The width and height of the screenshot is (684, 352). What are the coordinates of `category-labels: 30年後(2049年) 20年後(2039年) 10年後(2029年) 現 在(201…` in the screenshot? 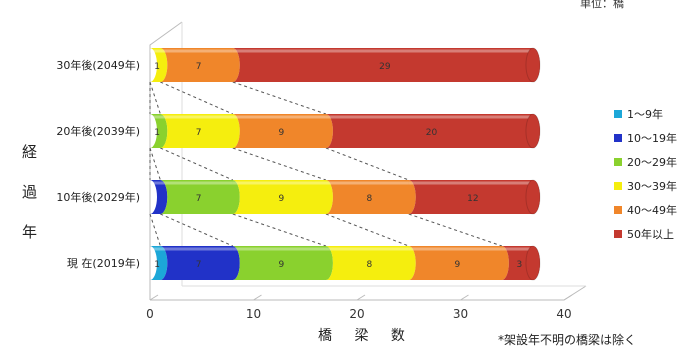 It's located at (98, 164).